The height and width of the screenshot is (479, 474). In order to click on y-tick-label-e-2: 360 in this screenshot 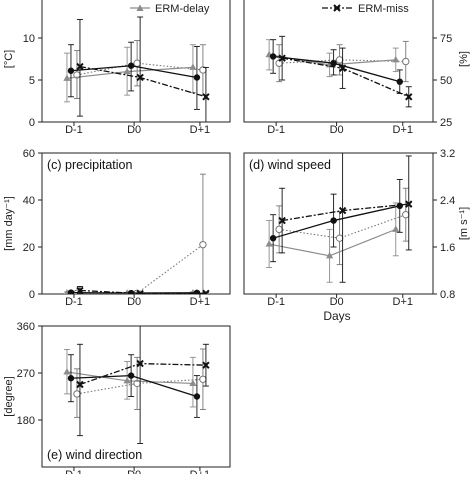, I will do `click(26, 327)`.